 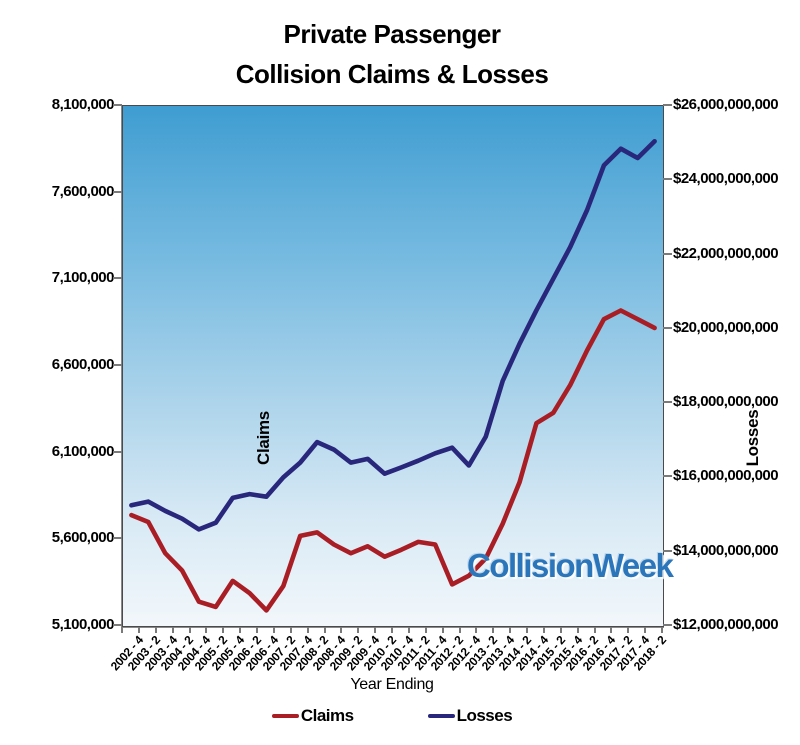 I want to click on left-axis-tick-label: 7,100,000, so click(x=83, y=278).